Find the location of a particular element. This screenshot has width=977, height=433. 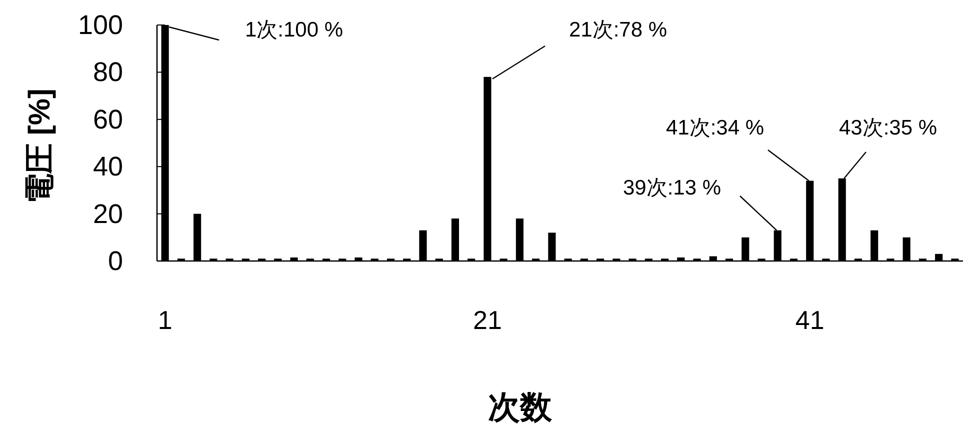

y-tick-label: 0 is located at coordinates (115, 261).